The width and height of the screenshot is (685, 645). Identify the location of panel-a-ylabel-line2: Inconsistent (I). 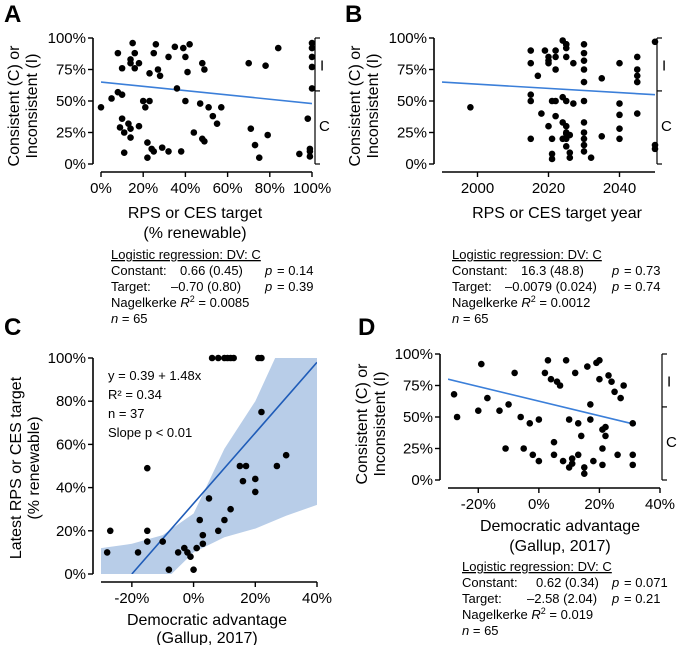
(32, 106).